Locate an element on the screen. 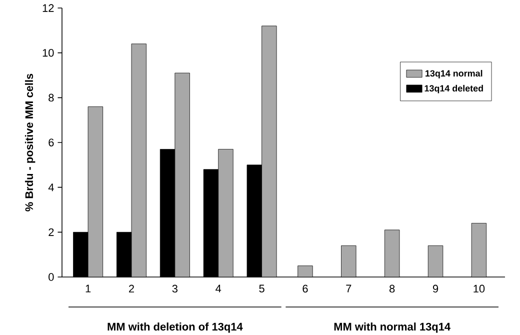  x-tick-label: 5 is located at coordinates (261, 288).